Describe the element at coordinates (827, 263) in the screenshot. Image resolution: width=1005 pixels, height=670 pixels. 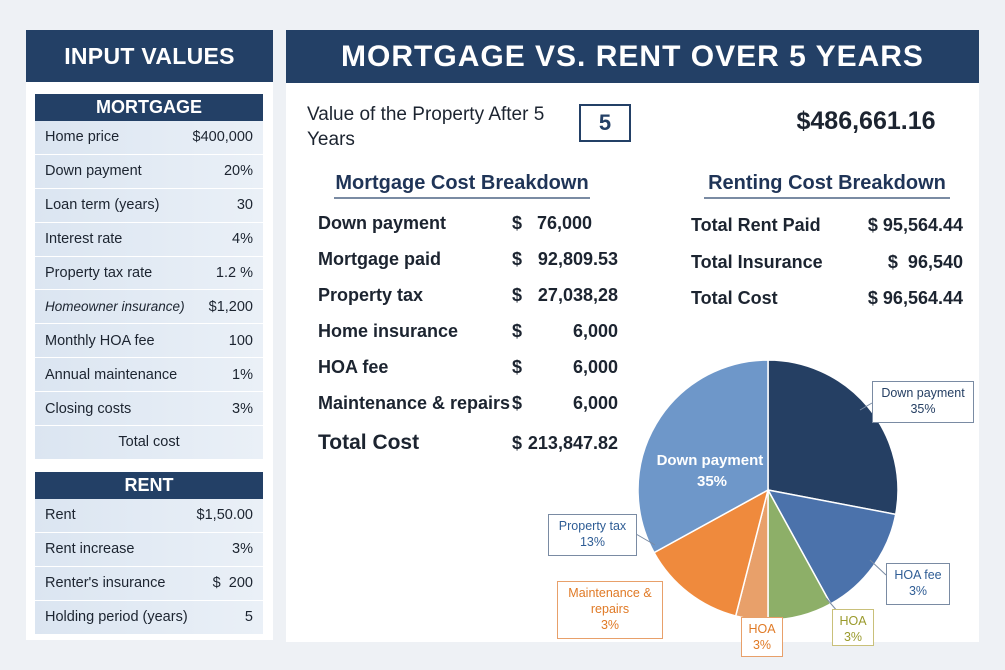
I see `renting-row-total-insurance: Total Insurance $ 96,540` at that location.